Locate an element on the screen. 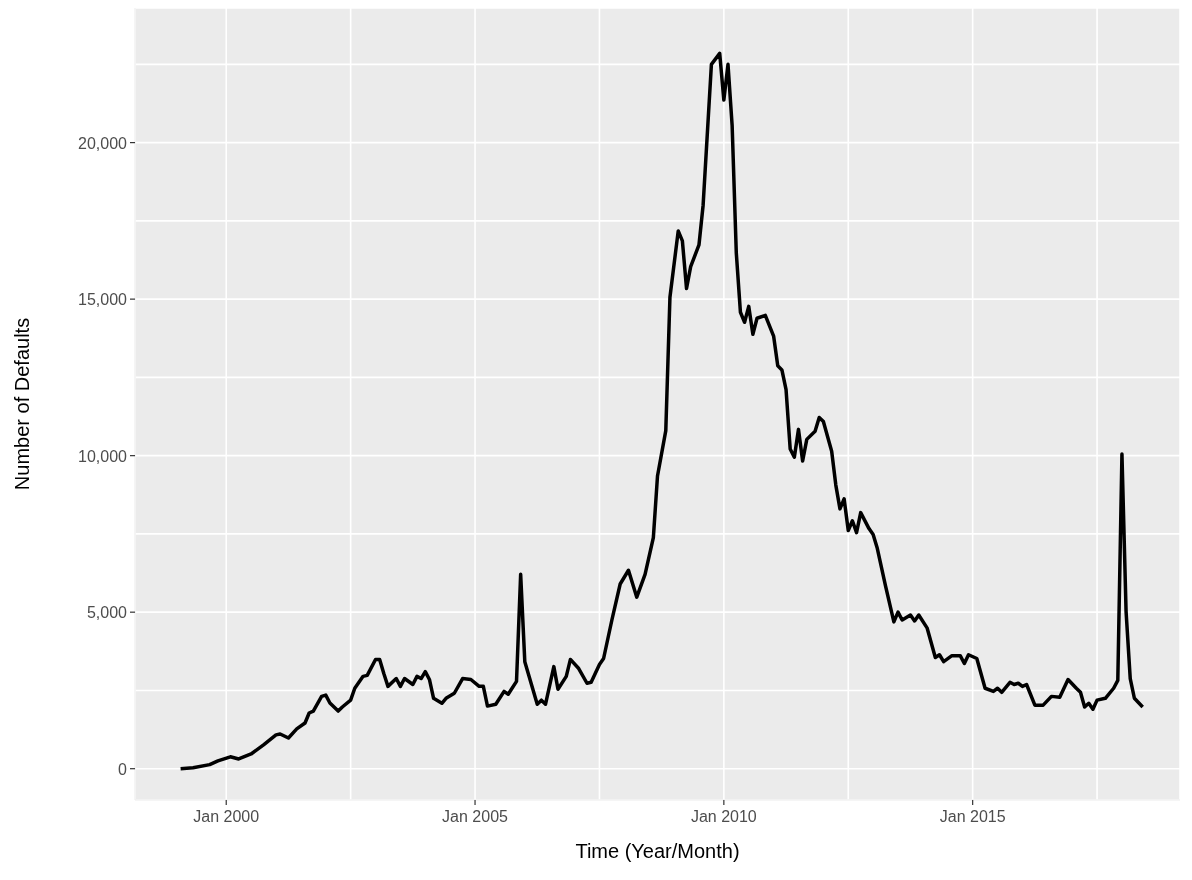  y-axis-title: Number of Defaults is located at coordinates (22, 404).